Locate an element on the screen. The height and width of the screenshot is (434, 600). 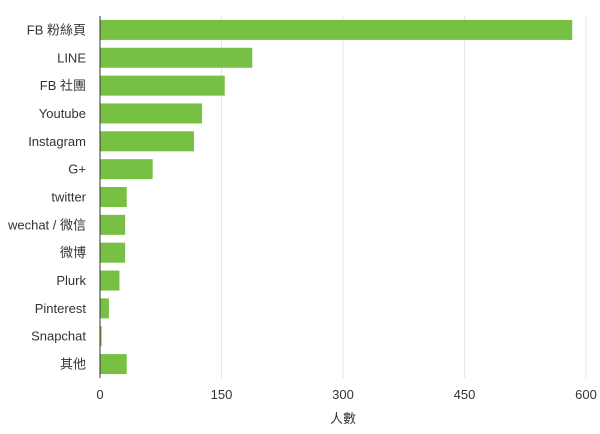
category-label: FB 粉絲頁 is located at coordinates (56, 29).